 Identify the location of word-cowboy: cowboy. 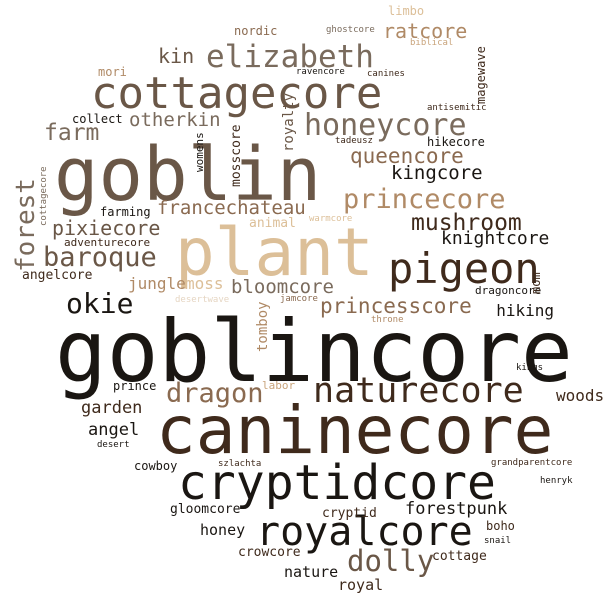
(156, 466).